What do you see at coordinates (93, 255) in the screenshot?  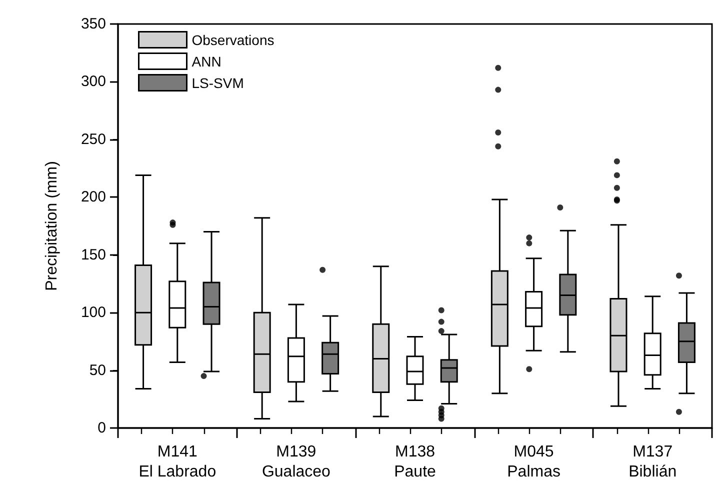 I see `y-tick-label: 150` at bounding box center [93, 255].